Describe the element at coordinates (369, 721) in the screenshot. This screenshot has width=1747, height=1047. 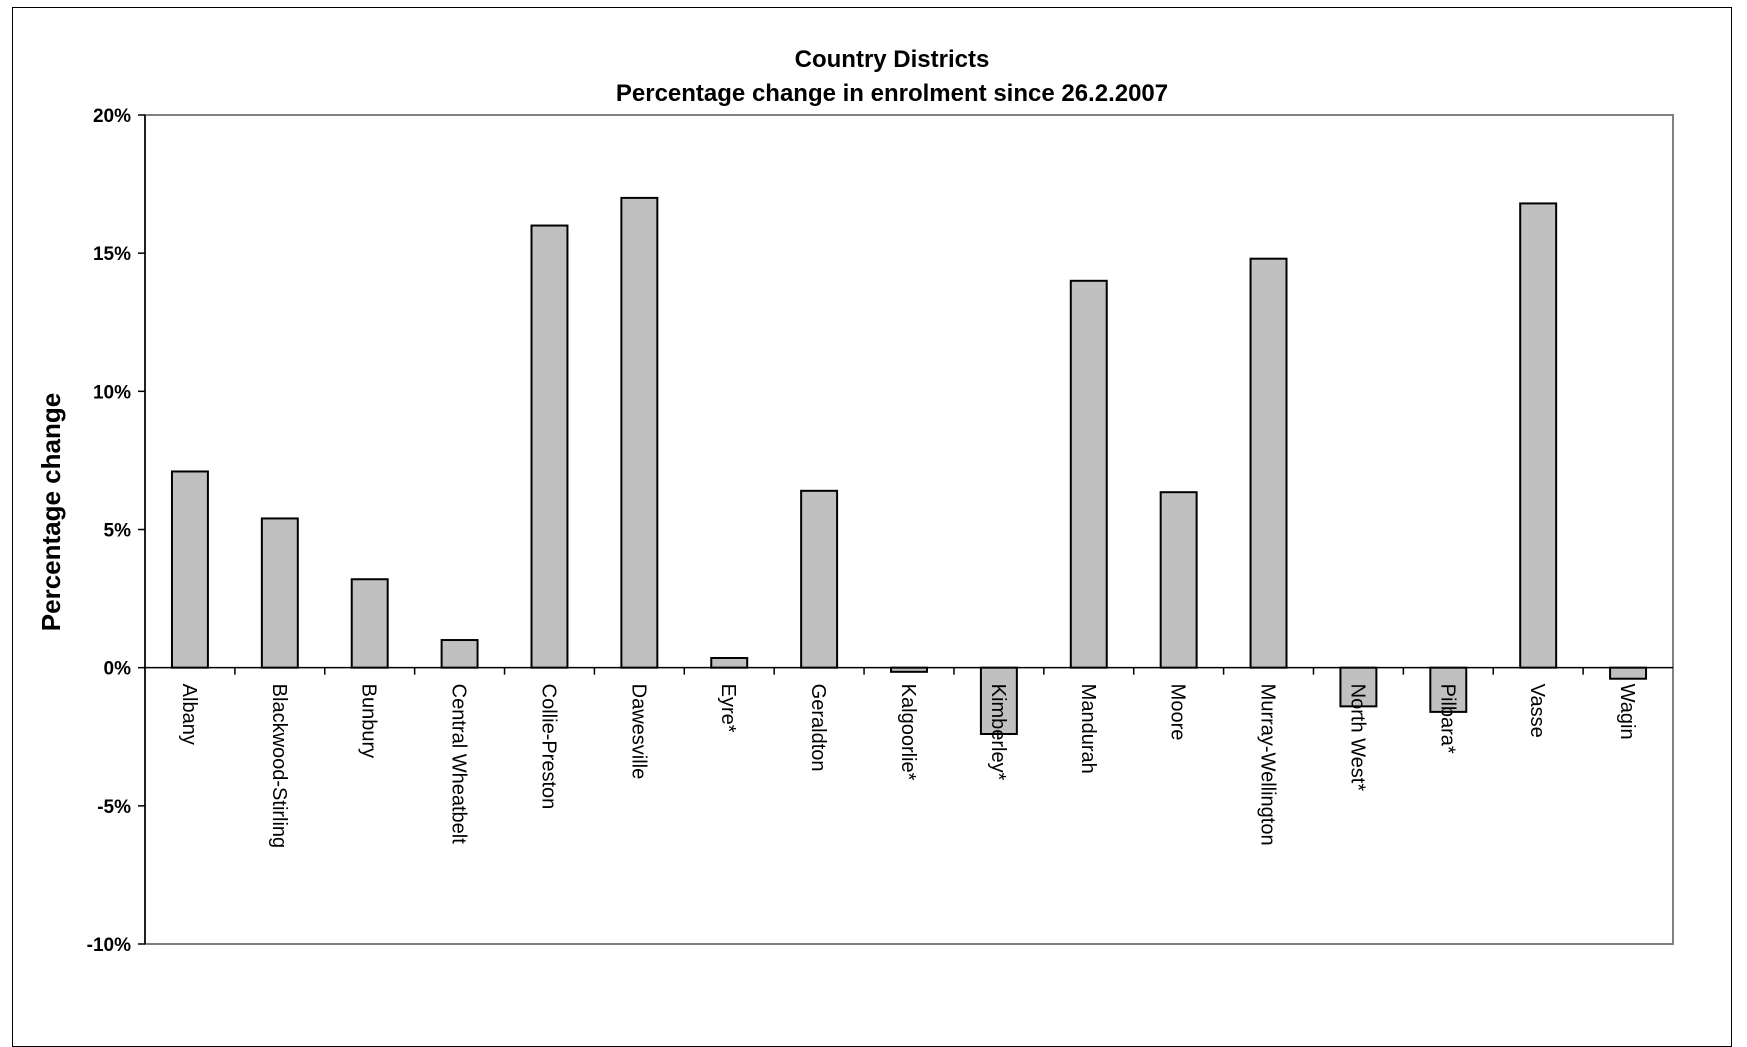
I see `x-tick-label: Bunbury` at that location.